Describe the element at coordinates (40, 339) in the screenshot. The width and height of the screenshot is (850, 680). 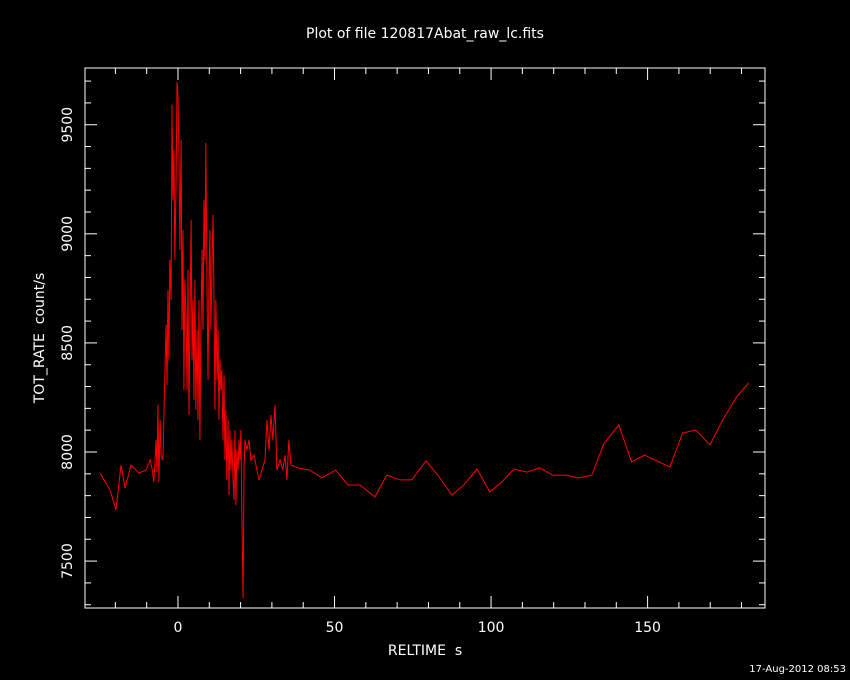
I see `y-axis-label: TOT_RATE count/s` at that location.